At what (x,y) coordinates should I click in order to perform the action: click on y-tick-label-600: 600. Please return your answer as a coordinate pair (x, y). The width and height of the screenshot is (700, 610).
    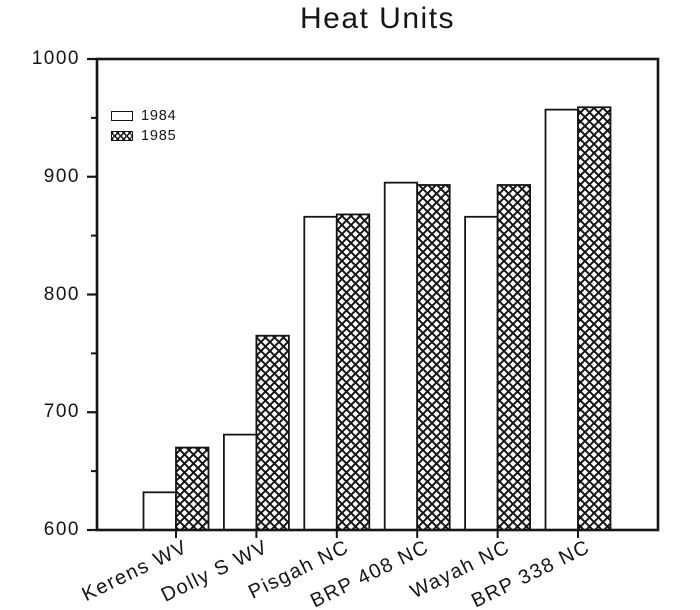
    Looking at the image, I should click on (61, 529).